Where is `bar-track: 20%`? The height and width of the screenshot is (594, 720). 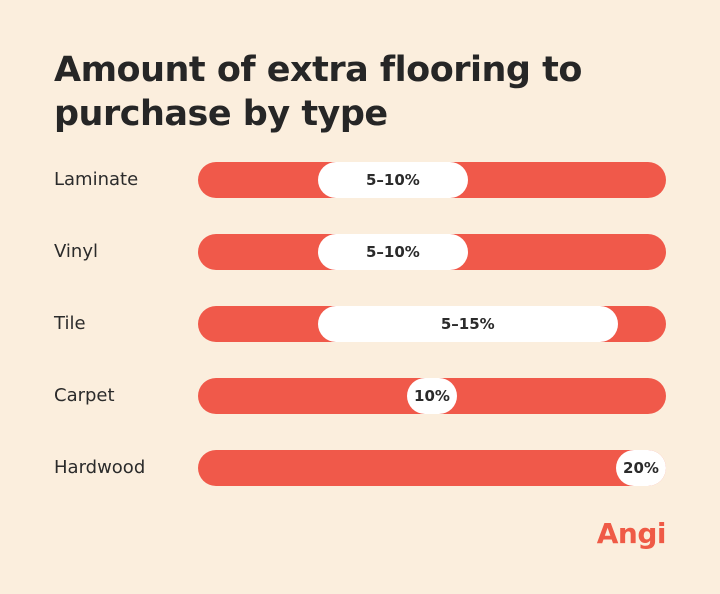 bar-track: 20% is located at coordinates (432, 468).